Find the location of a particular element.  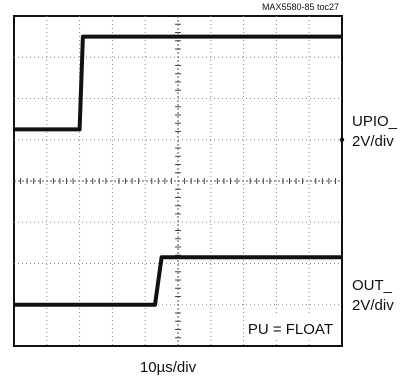

figure-id: MAX5580-85 toc27 is located at coordinates (300, 7).